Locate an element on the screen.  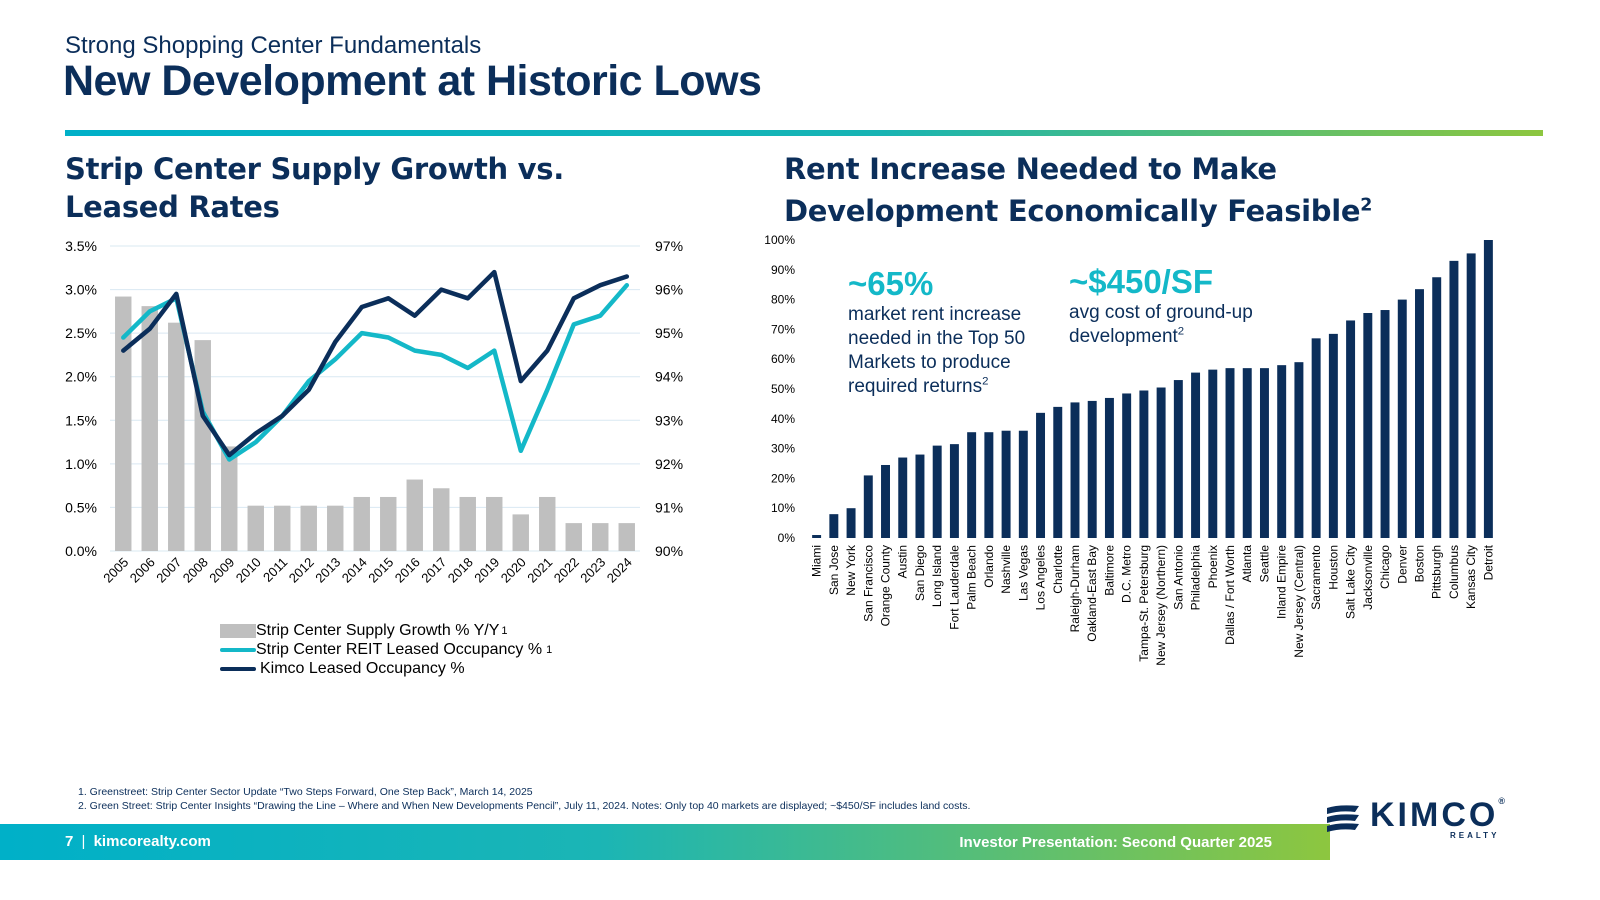
x-tick-label: 2020 is located at coordinates (513, 570).